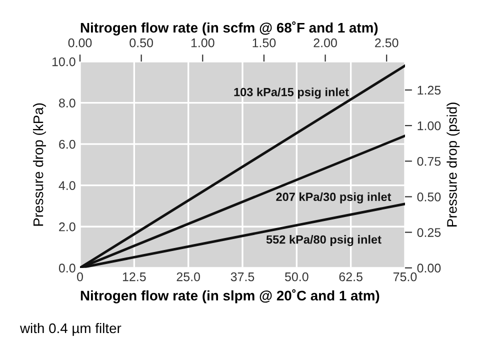  Describe the element at coordinates (67, 268) in the screenshot. I see `y-tick-label: 0.0` at that location.